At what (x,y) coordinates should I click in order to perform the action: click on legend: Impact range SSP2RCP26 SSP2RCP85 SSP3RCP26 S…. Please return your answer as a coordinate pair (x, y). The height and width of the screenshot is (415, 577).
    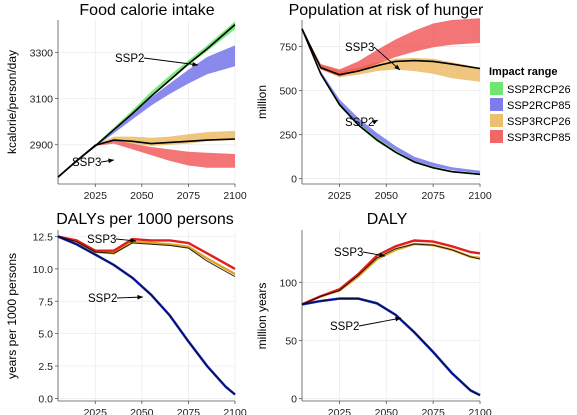
    Looking at the image, I should click on (530, 105).